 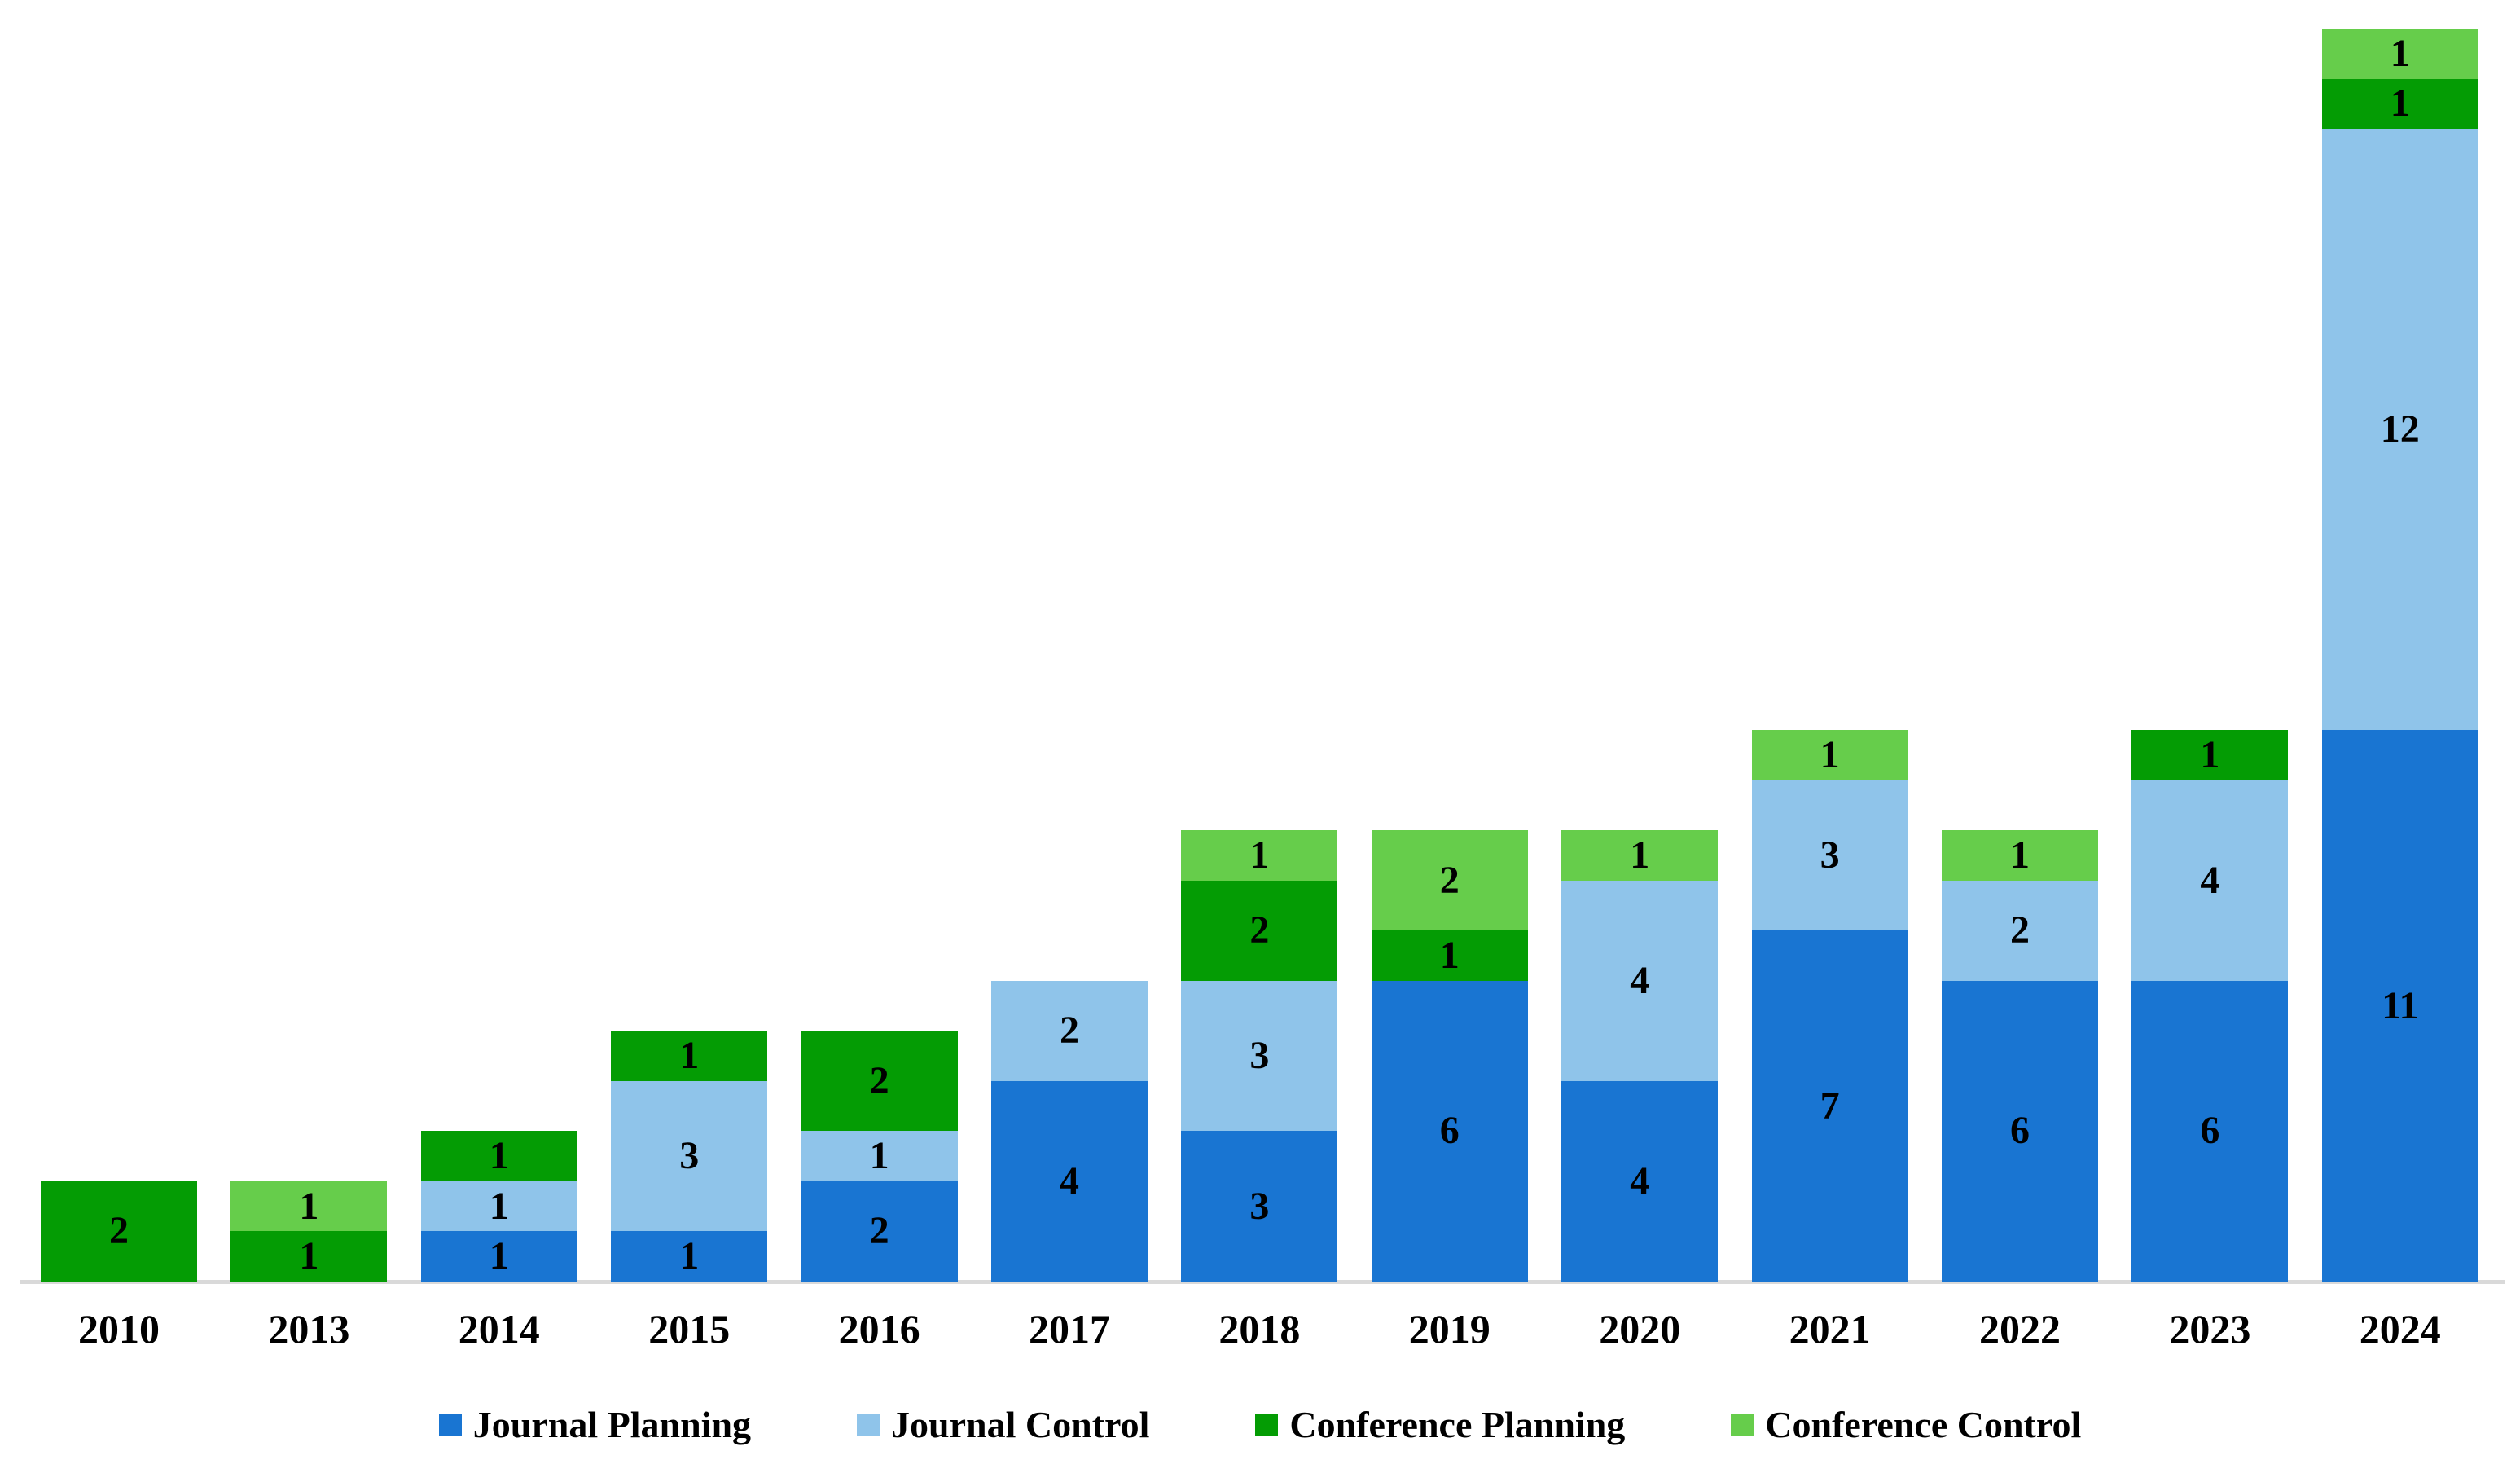 What do you see at coordinates (1449, 1329) in the screenshot?
I see `x-axis-label-2019: 2019` at bounding box center [1449, 1329].